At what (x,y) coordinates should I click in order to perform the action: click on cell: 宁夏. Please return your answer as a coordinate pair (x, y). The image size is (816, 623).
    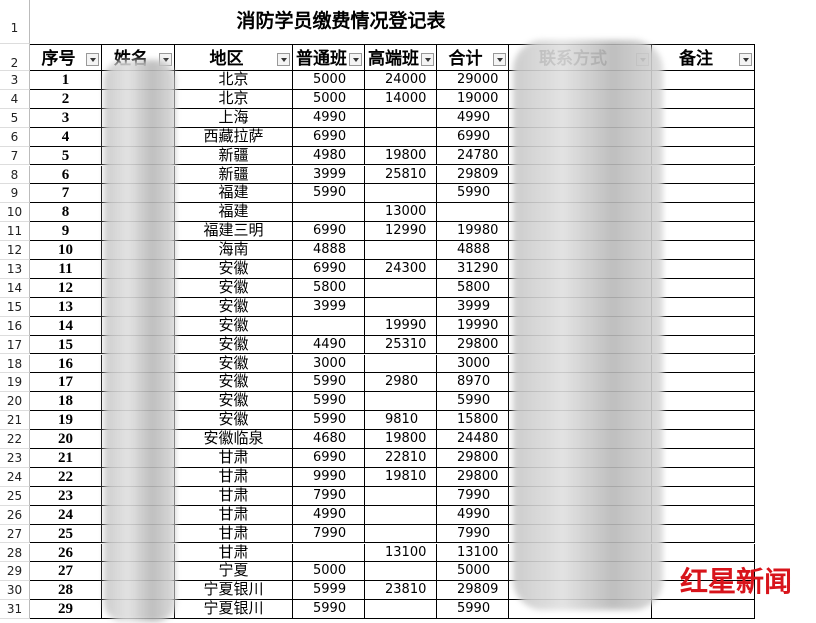
    Looking at the image, I should click on (234, 572).